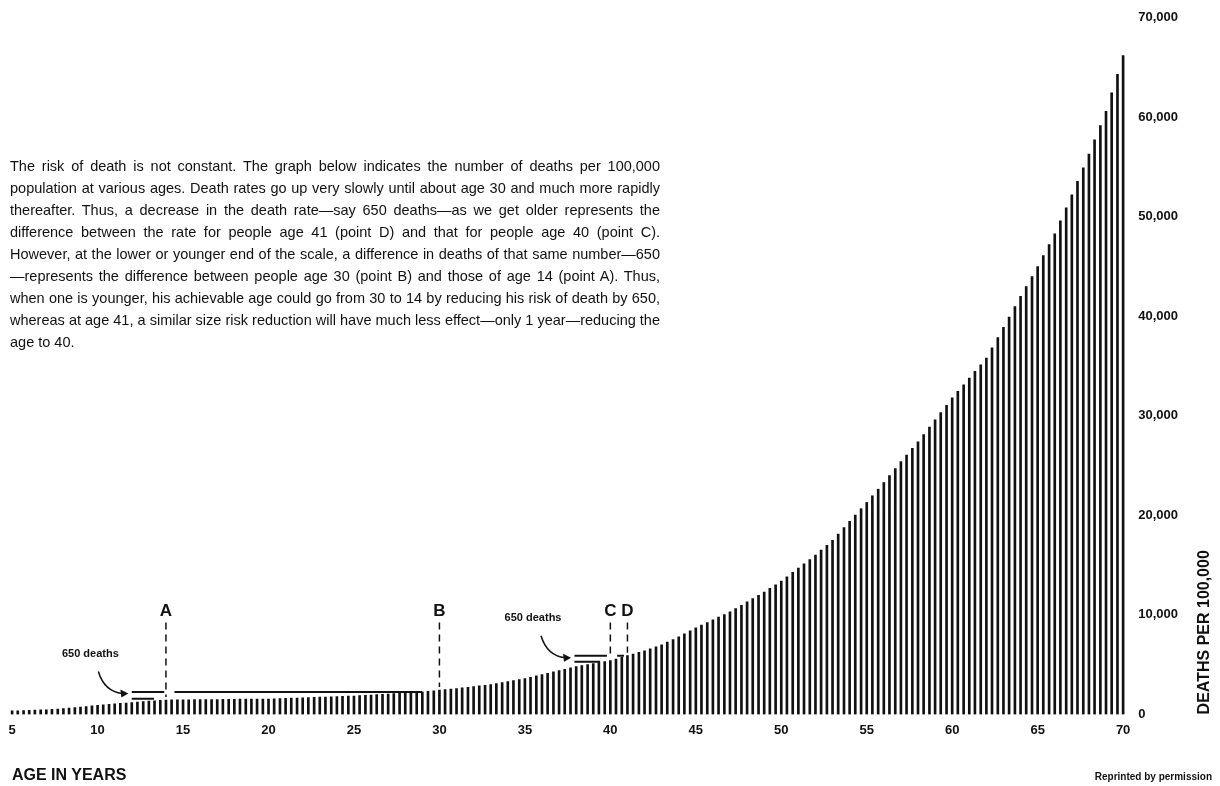  Describe the element at coordinates (439, 610) in the screenshot. I see `ref-line-label: B` at that location.